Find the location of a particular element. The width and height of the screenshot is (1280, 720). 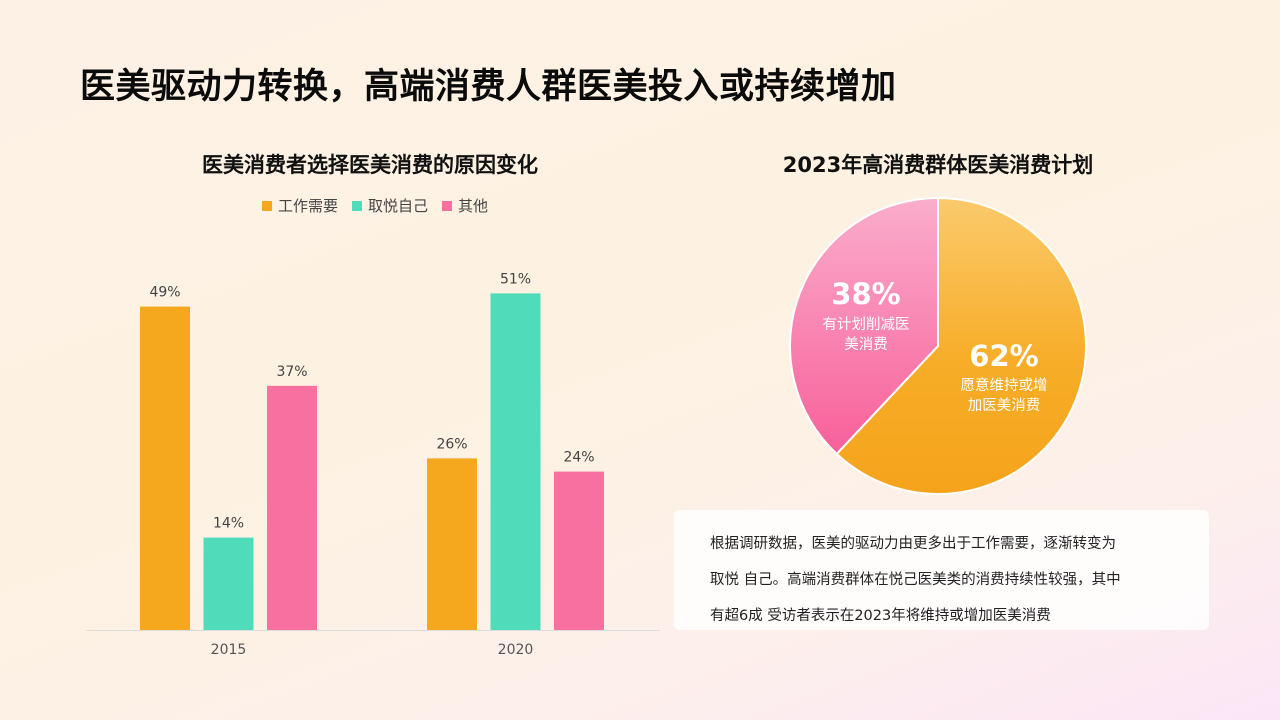

legend-label-work: 工作需要 is located at coordinates (308, 206).